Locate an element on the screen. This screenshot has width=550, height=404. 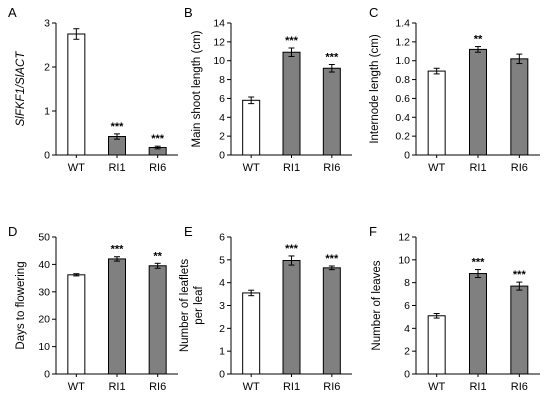
y-tick-label: 1.2 is located at coordinates (402, 42).